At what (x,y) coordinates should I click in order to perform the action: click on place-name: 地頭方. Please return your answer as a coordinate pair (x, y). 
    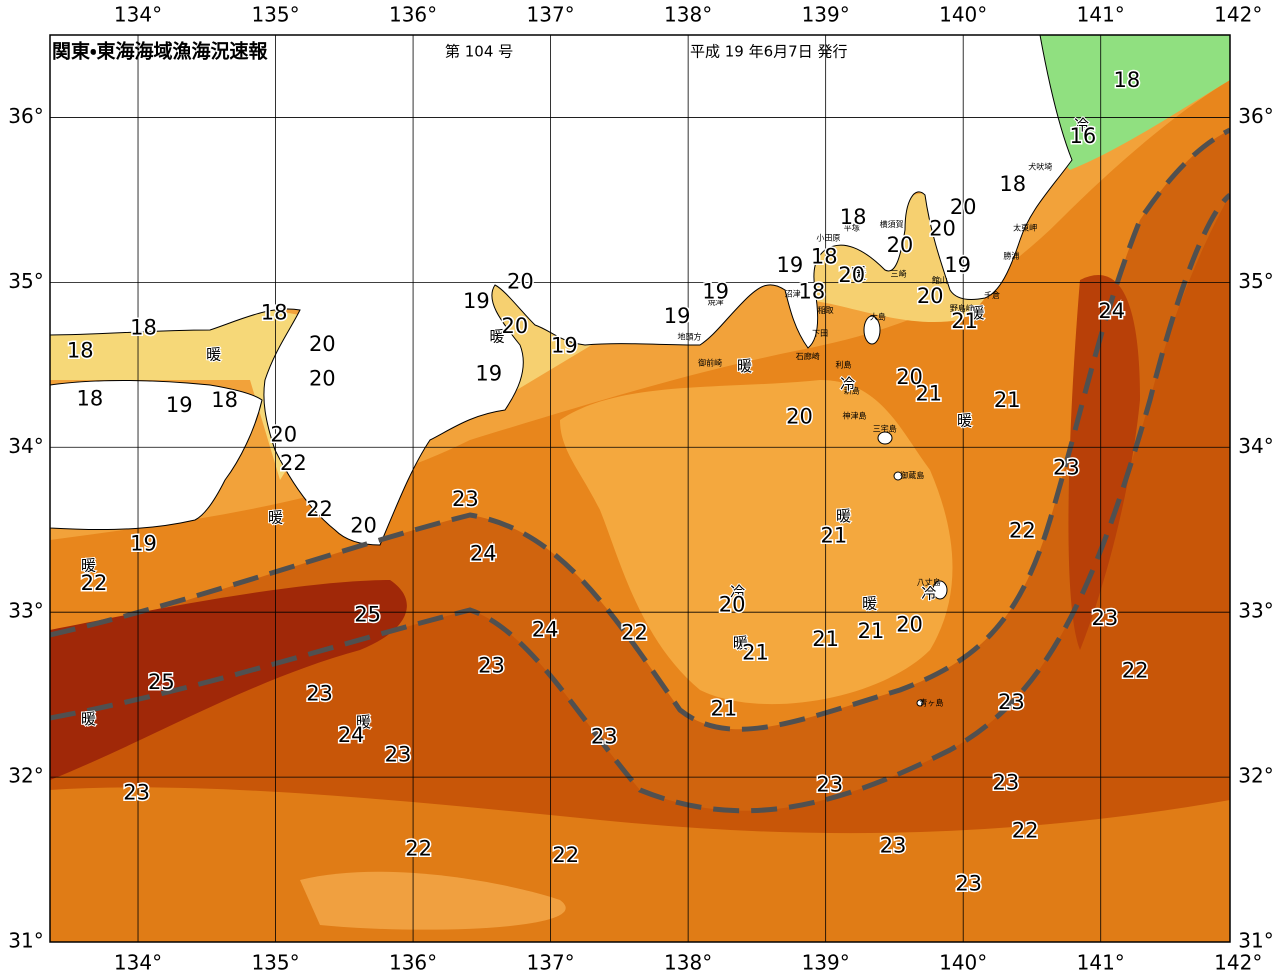
    Looking at the image, I should click on (690, 336).